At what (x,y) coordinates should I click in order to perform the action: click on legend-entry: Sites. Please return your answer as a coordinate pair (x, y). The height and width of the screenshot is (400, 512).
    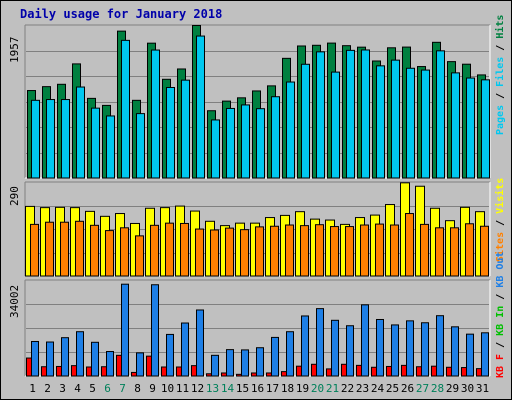
    Looking at the image, I should click on (500, 247).